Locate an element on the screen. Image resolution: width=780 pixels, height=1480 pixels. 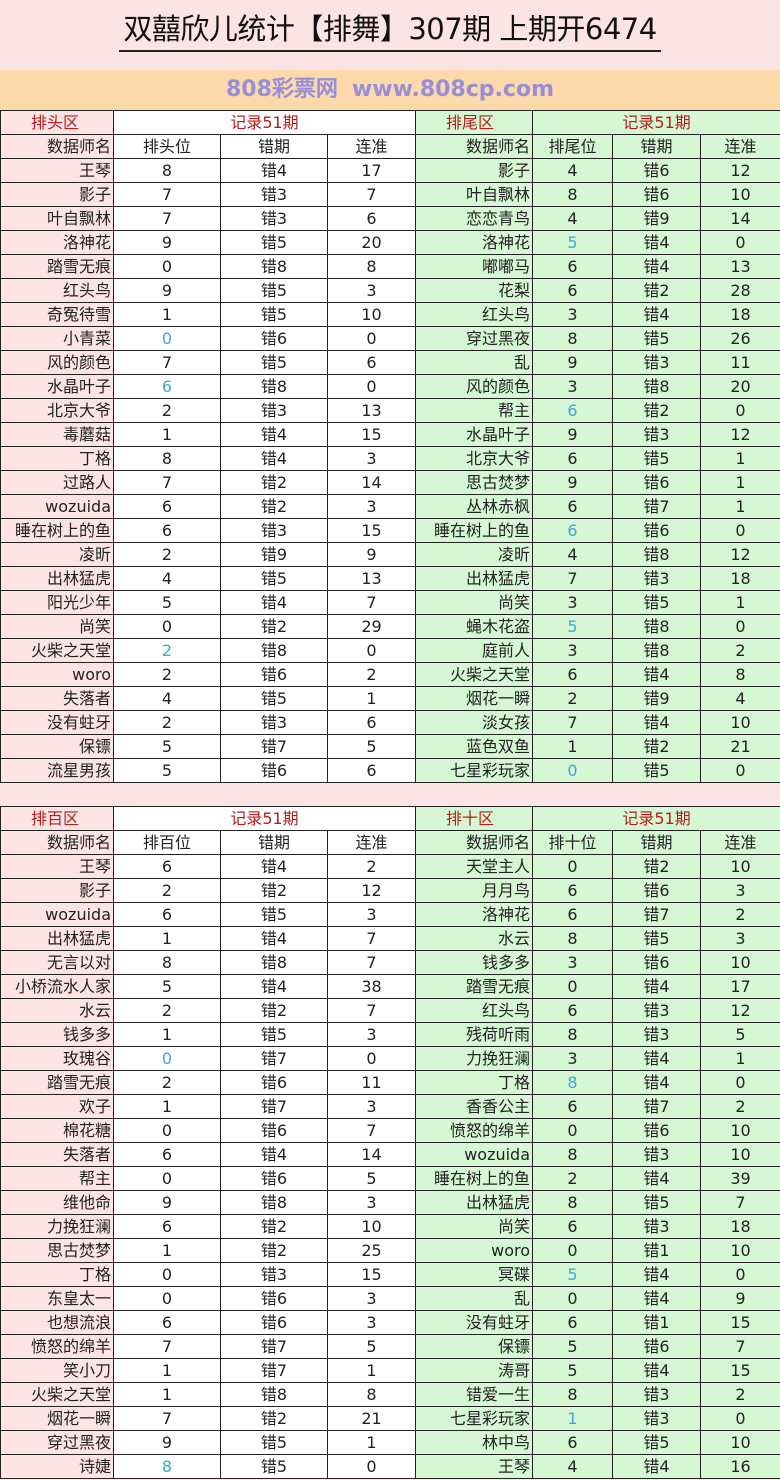
table-row: 奇冤待雪 1 错5 10 红头鸟 3 错4 18 is located at coordinates (390, 314).